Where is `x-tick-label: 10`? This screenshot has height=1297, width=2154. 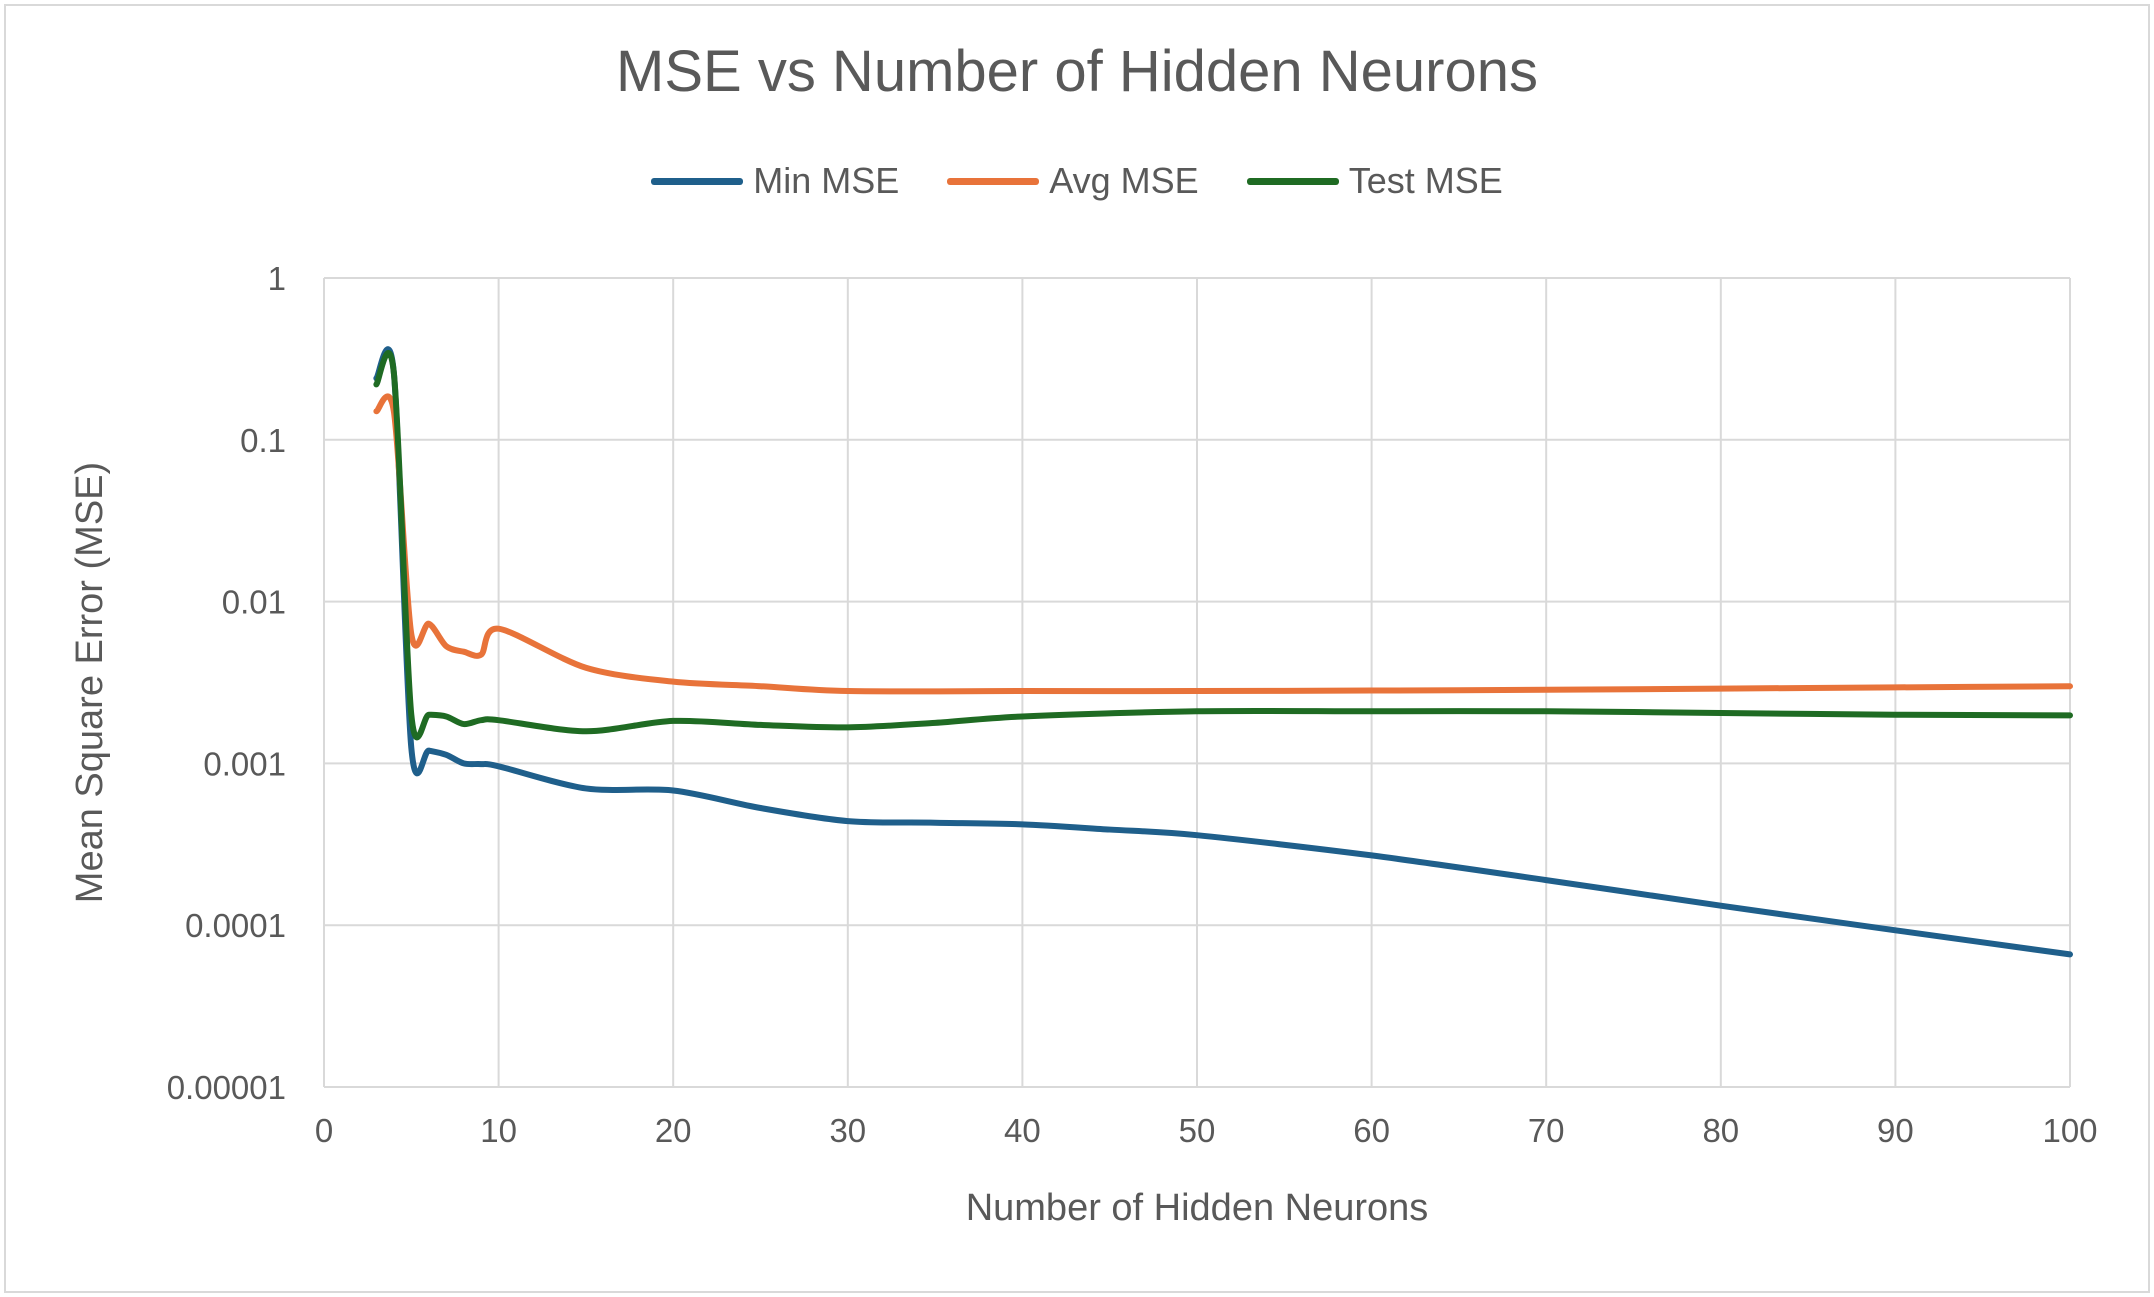 x-tick-label: 10 is located at coordinates (498, 1130).